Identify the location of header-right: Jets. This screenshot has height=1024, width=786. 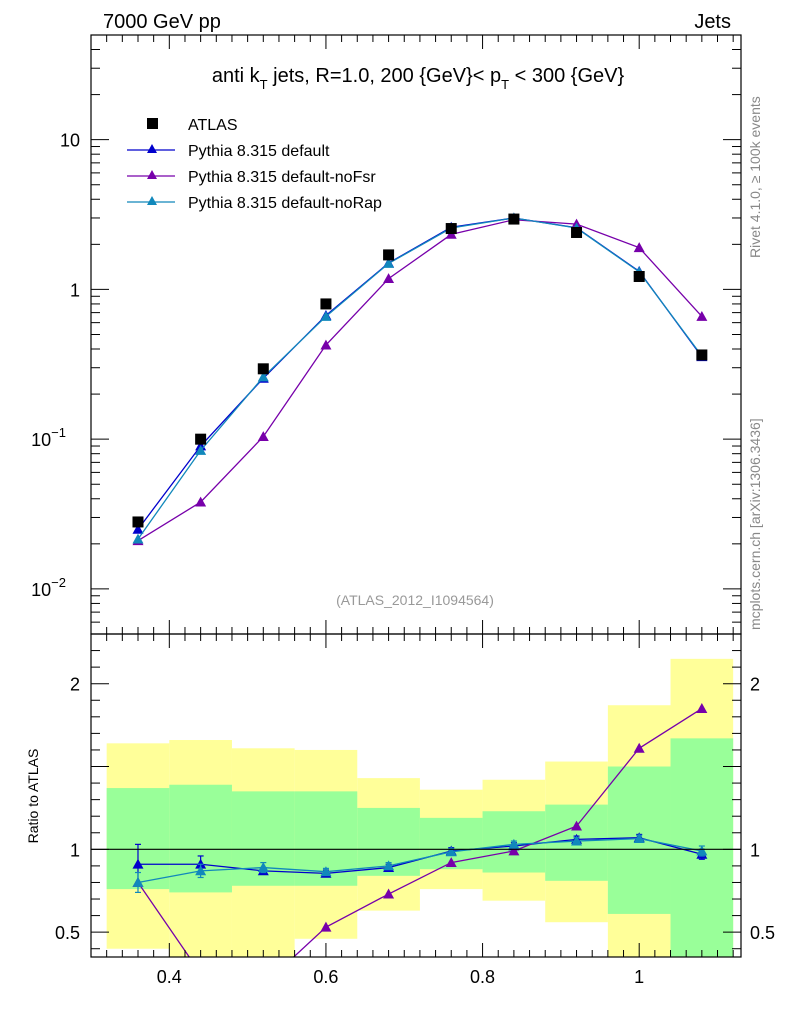
(712, 22).